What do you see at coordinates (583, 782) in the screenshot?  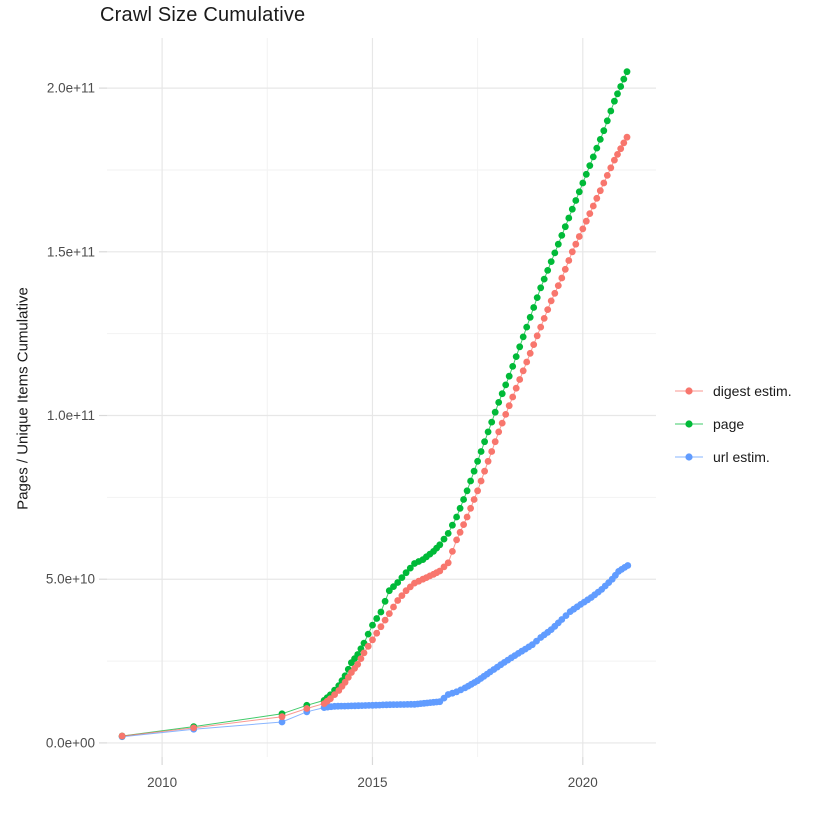 I see `x-tick-label: 2020` at bounding box center [583, 782].